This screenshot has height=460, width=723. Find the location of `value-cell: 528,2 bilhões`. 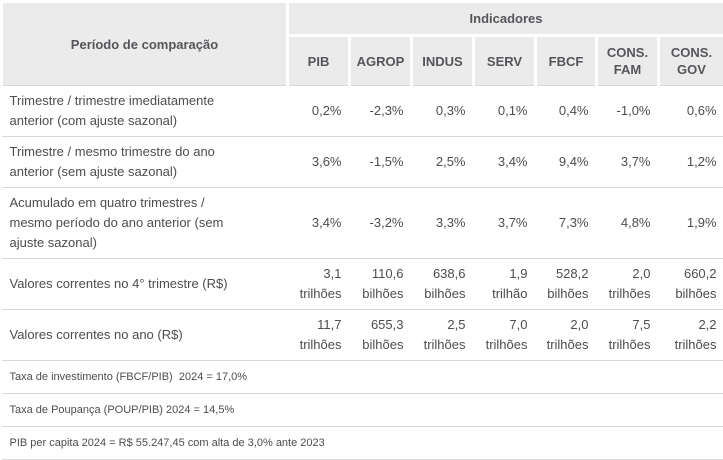

value-cell: 528,2 bilhões is located at coordinates (566, 284).